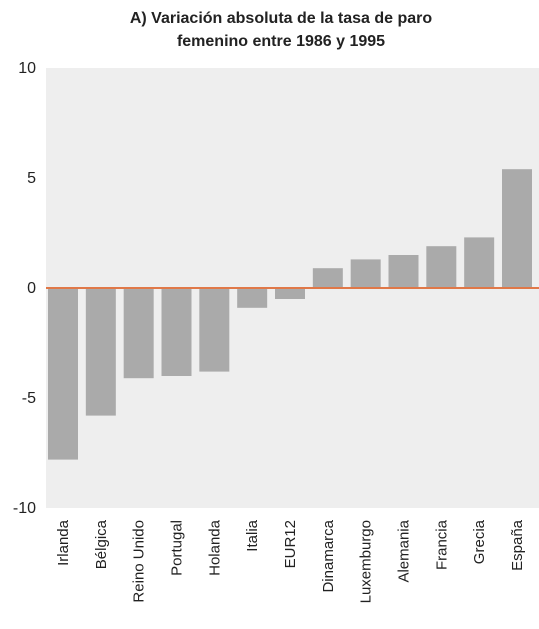  Describe the element at coordinates (101, 544) in the screenshot. I see `x-tick-label: Bélgica` at that location.